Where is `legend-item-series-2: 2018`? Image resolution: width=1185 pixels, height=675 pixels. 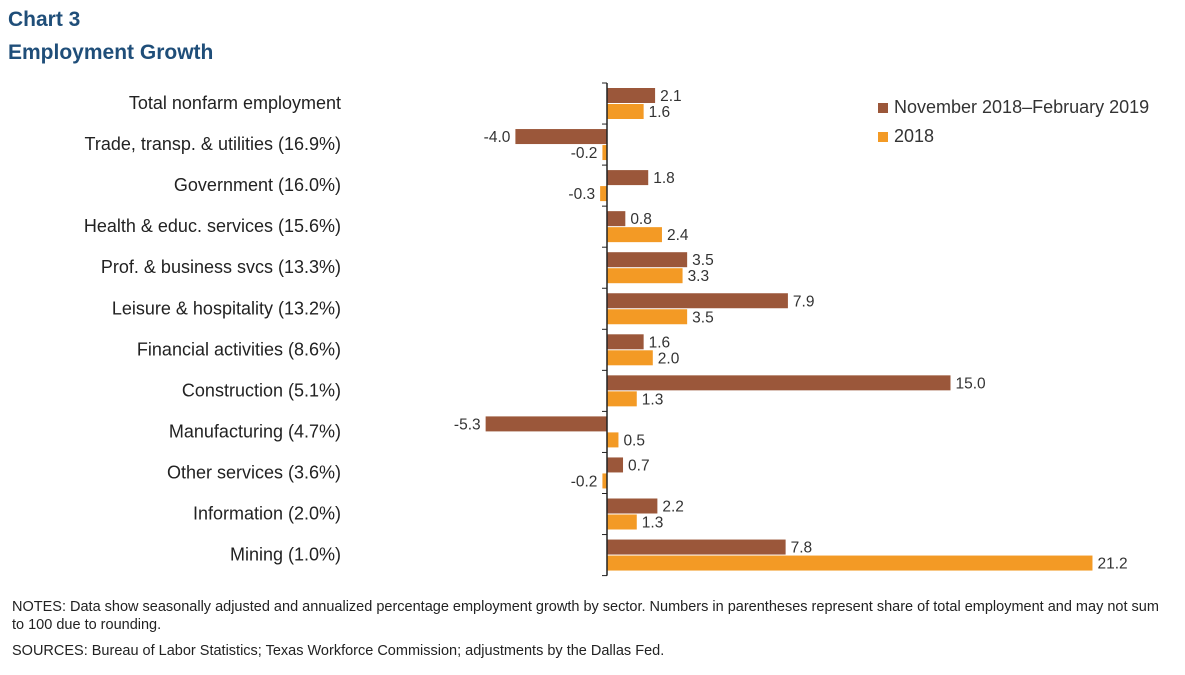
legend-item-series-2: 2018 is located at coordinates (1018, 136).